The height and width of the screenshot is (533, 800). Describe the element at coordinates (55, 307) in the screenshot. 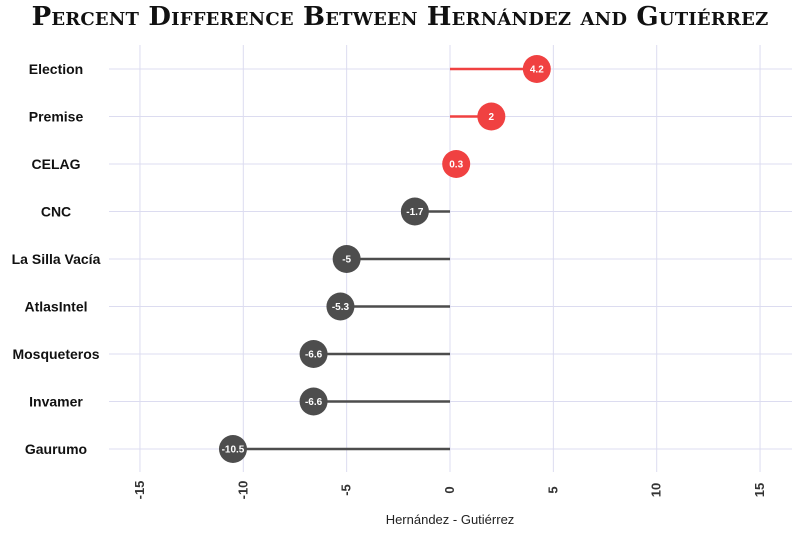

I see `category-label: AtlasIntel` at that location.